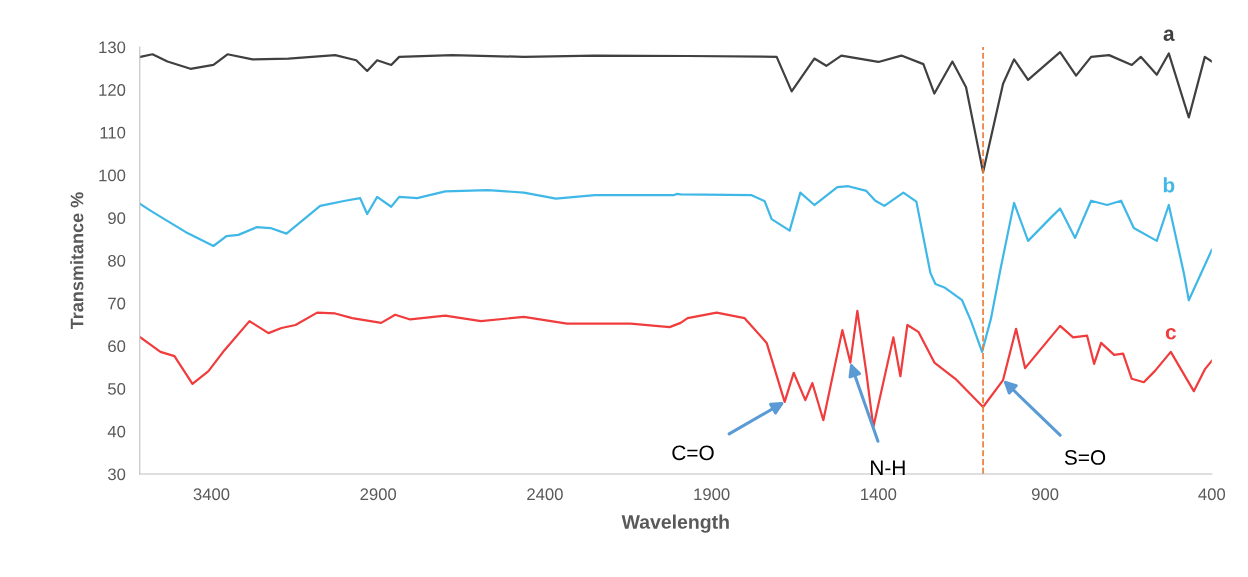 This screenshot has height=577, width=1248. Describe the element at coordinates (211, 494) in the screenshot. I see `x-tick-label: 3400` at that location.